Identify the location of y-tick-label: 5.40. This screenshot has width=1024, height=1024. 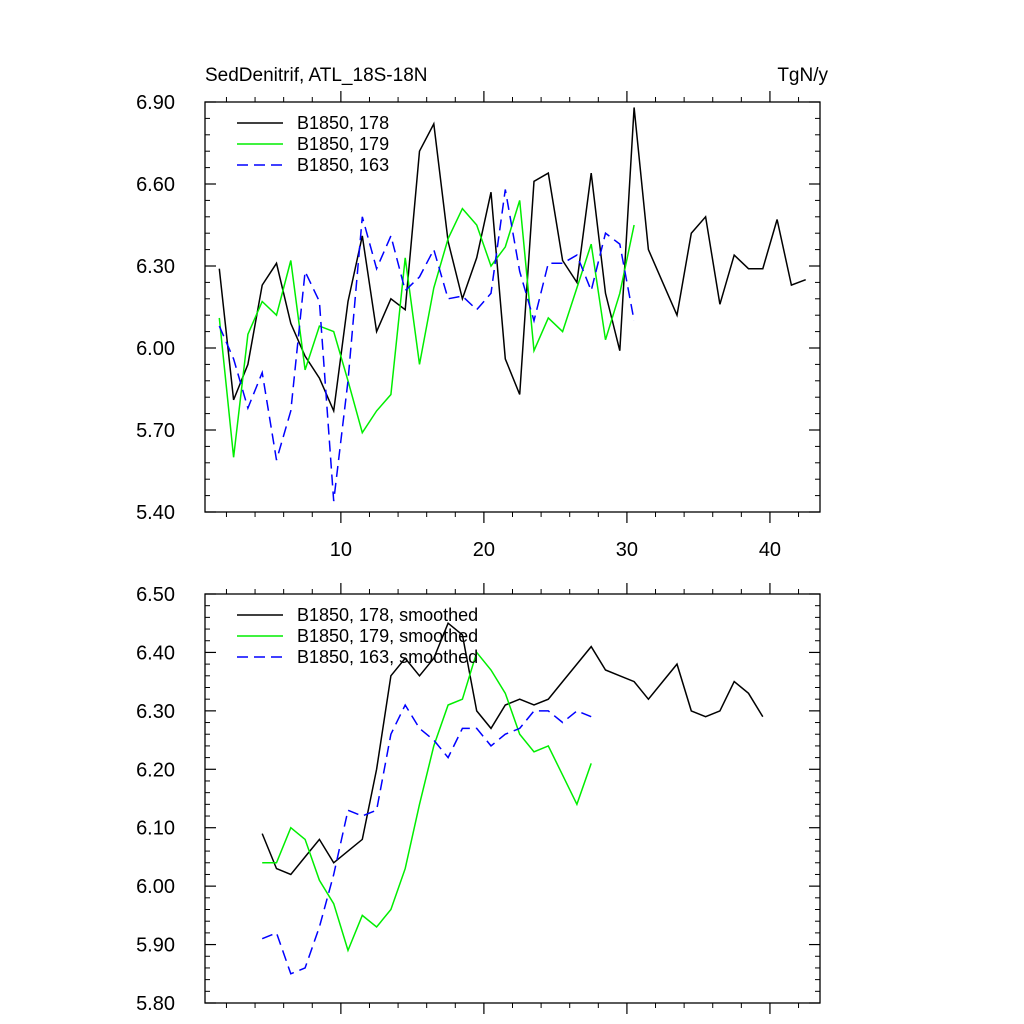
(155, 513).